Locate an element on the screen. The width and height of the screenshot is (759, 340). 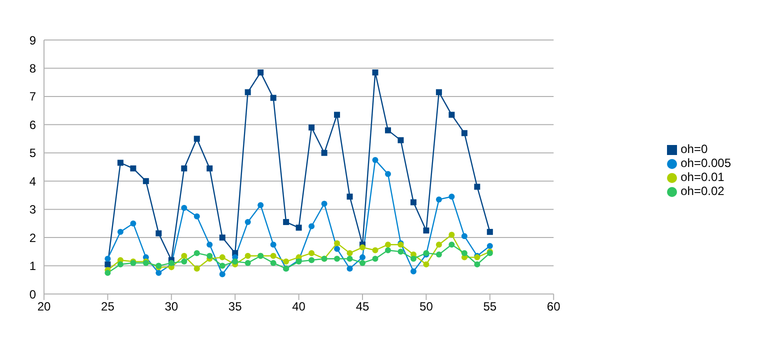
y-tick-label: 7 is located at coordinates (32, 97).